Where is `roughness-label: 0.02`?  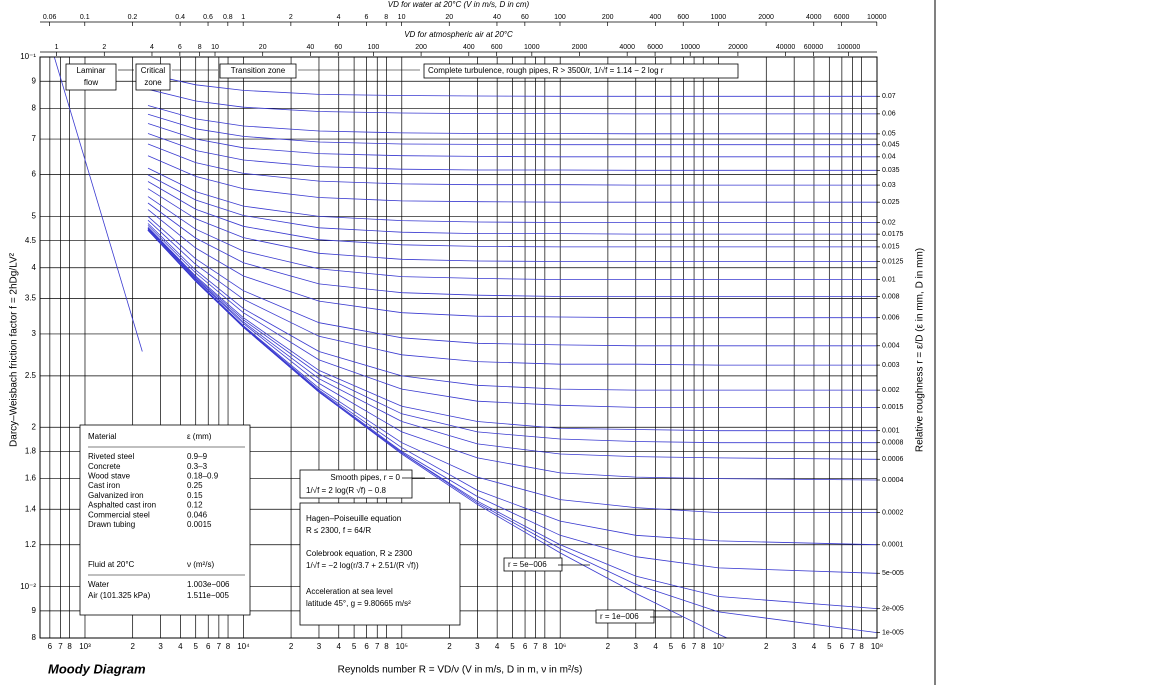
roughness-label: 0.02 is located at coordinates (889, 222).